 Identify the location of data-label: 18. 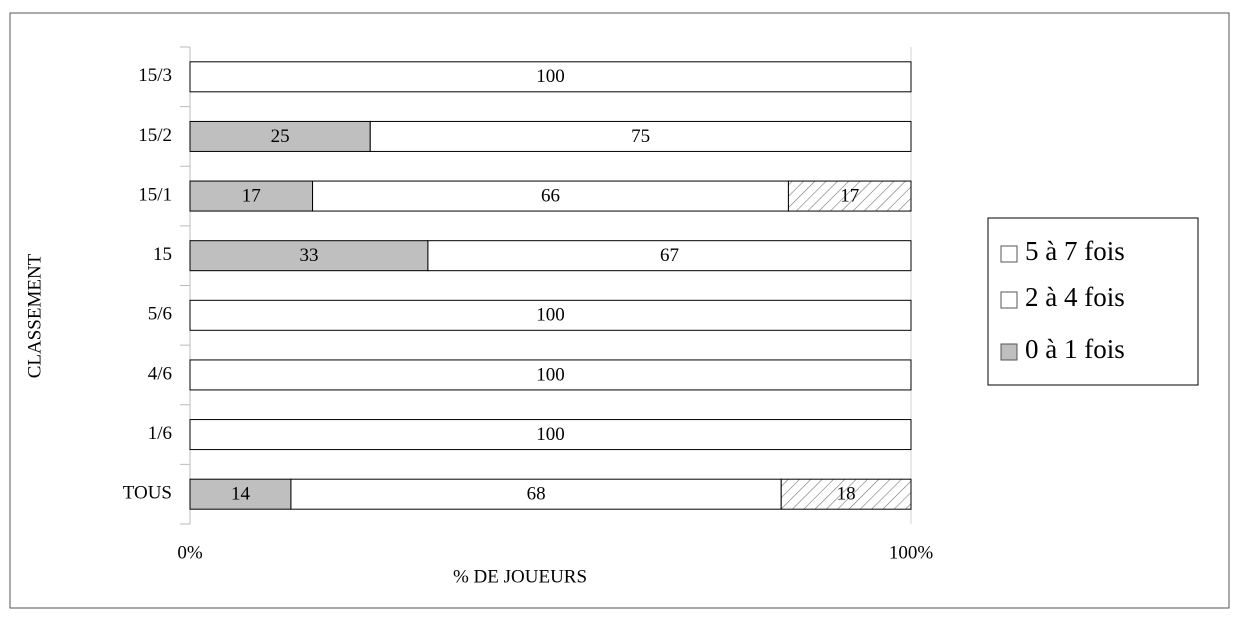
(846, 494).